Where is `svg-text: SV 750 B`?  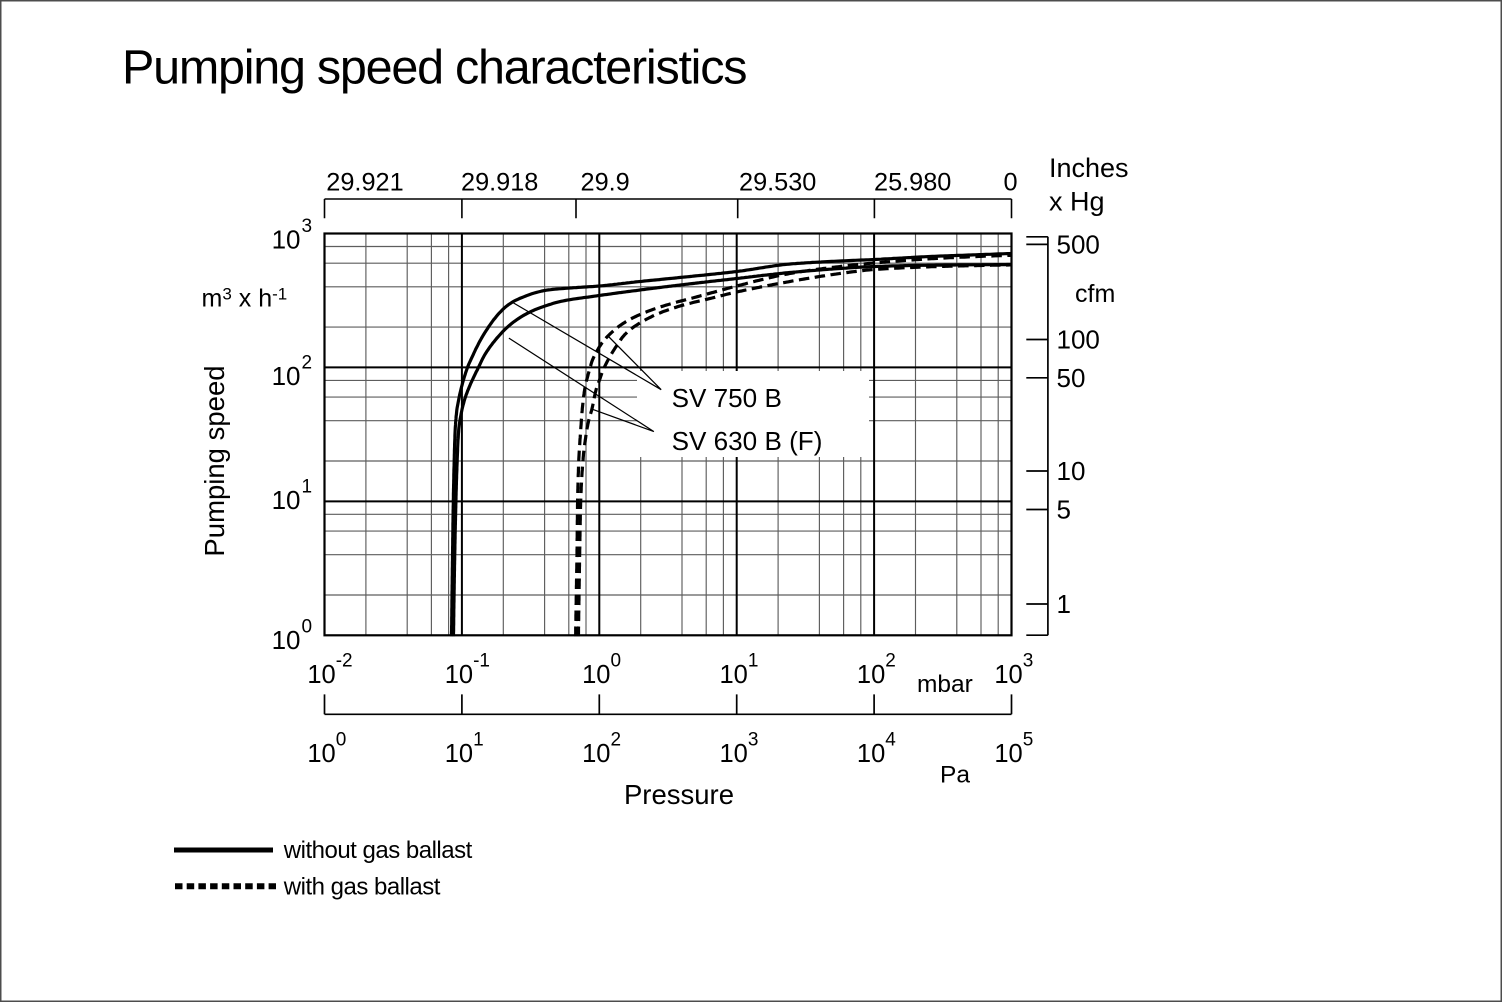
svg-text: SV 750 B is located at coordinates (727, 398).